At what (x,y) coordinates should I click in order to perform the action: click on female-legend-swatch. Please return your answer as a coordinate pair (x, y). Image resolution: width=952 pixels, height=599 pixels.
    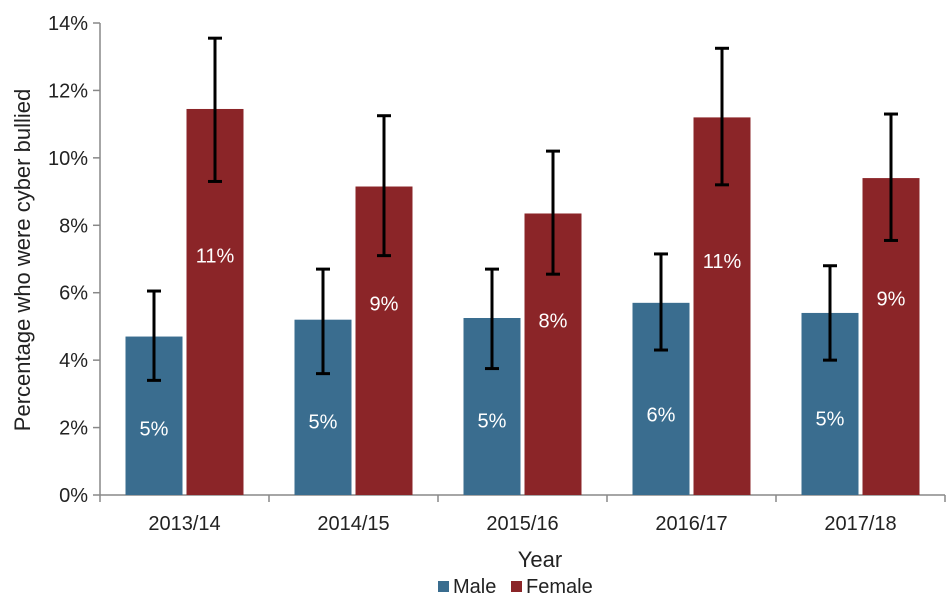
    Looking at the image, I should click on (516, 586).